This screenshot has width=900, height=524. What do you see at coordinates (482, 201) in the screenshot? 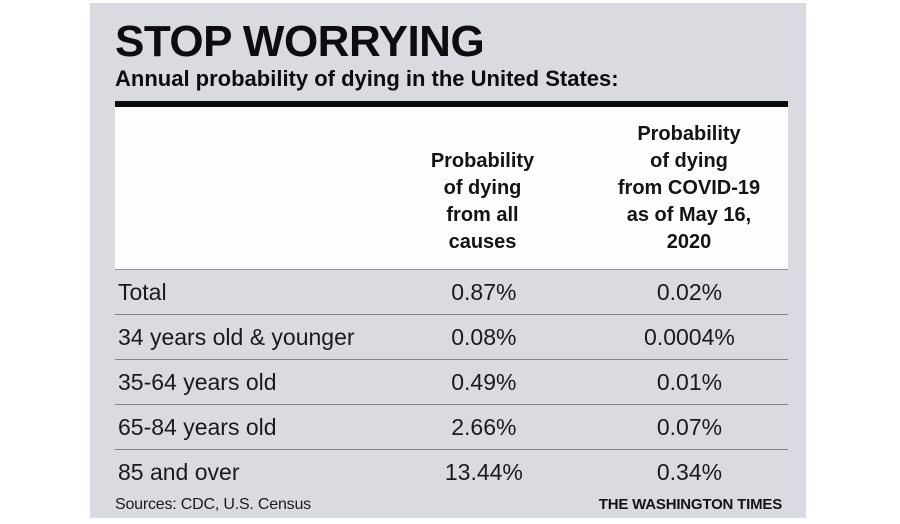
I see `header-all-causes: Probability of dying from all causes` at bounding box center [482, 201].